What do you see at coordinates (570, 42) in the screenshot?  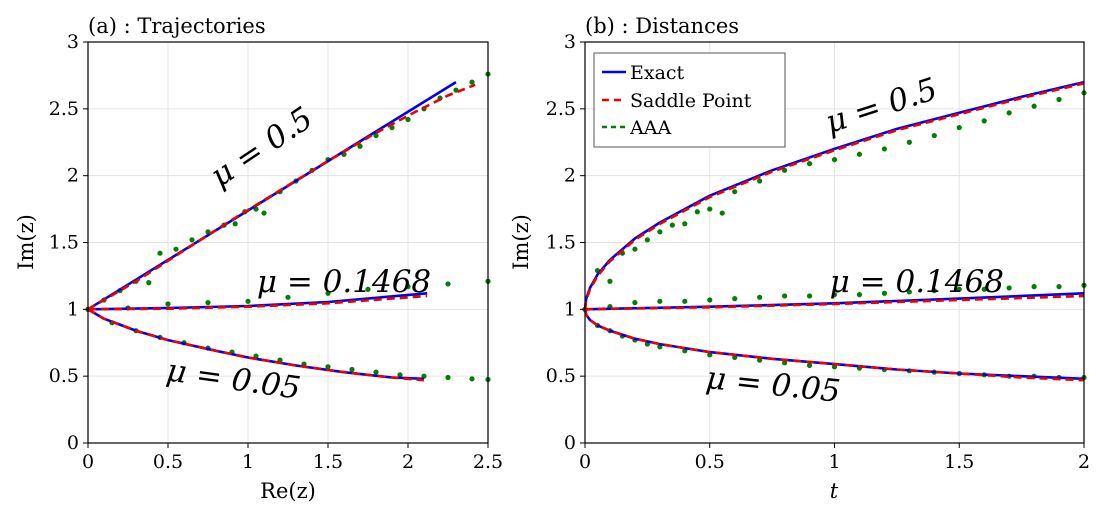 I see `y-tick-label: 3` at bounding box center [570, 42].